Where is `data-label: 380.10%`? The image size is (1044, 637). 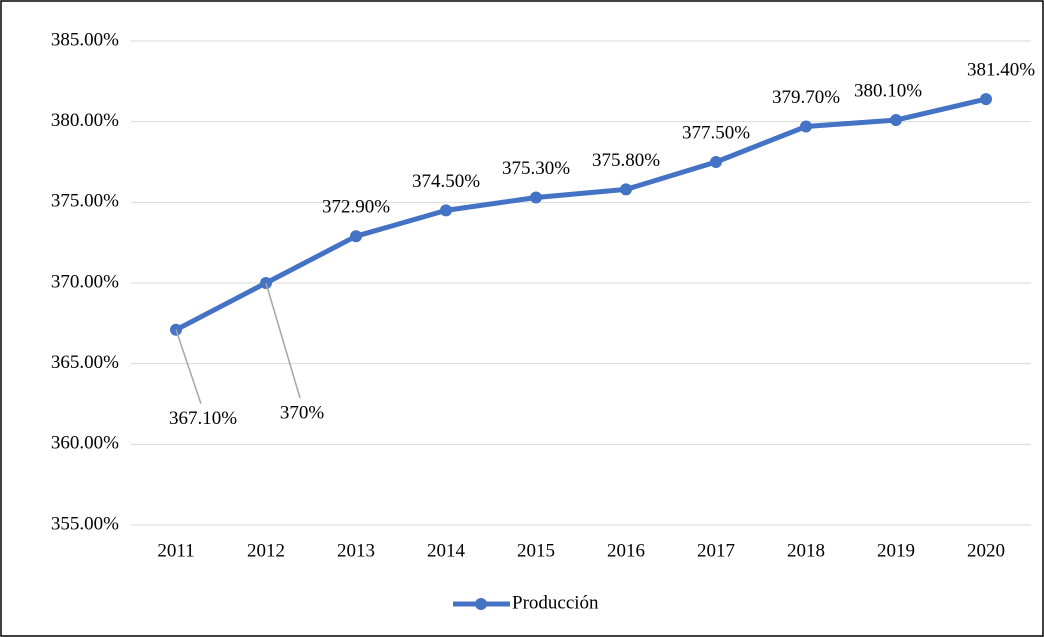 data-label: 380.10% is located at coordinates (888, 90).